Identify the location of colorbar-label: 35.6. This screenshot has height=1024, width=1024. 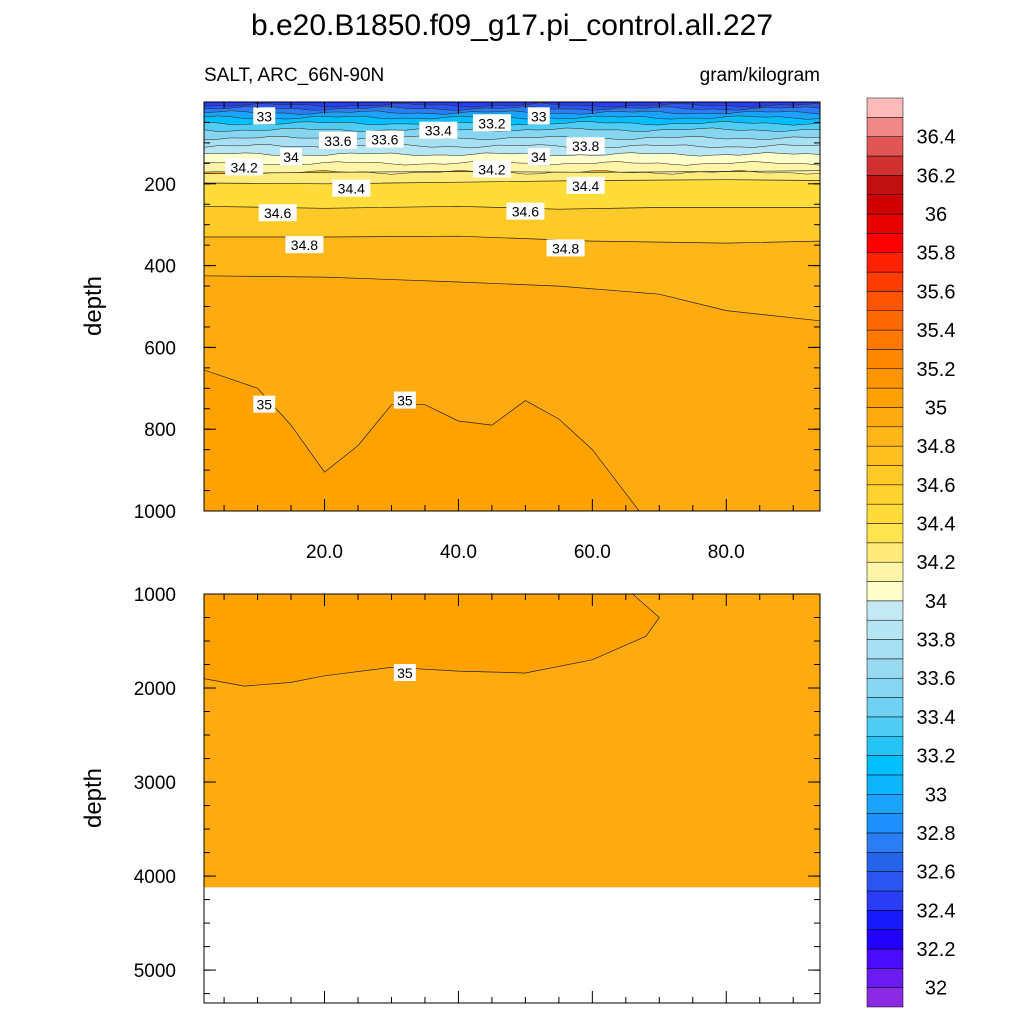
(936, 292).